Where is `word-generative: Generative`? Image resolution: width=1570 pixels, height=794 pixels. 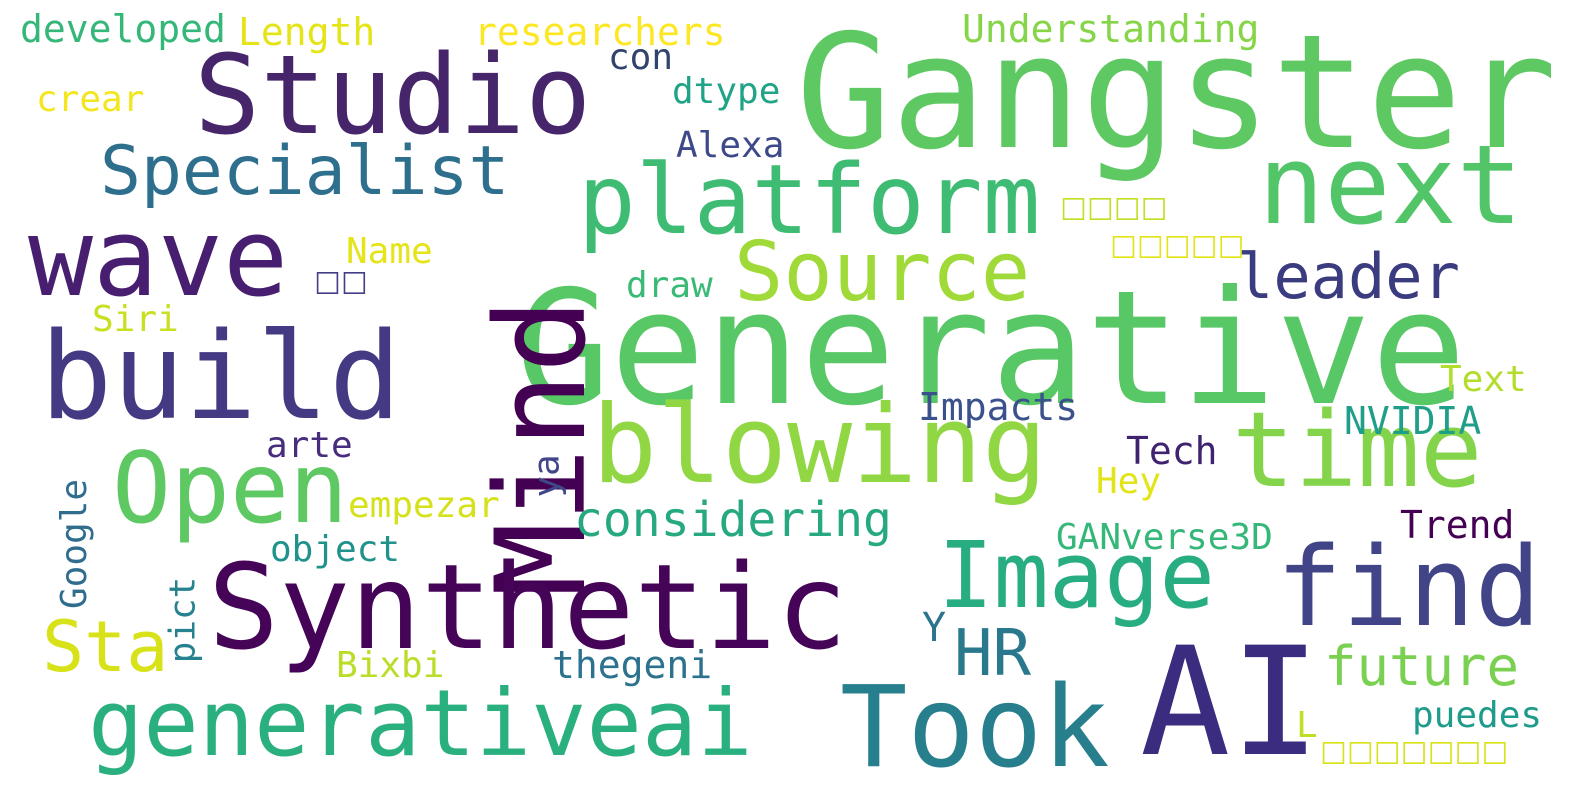
word-generative: Generative is located at coordinates (991, 349).